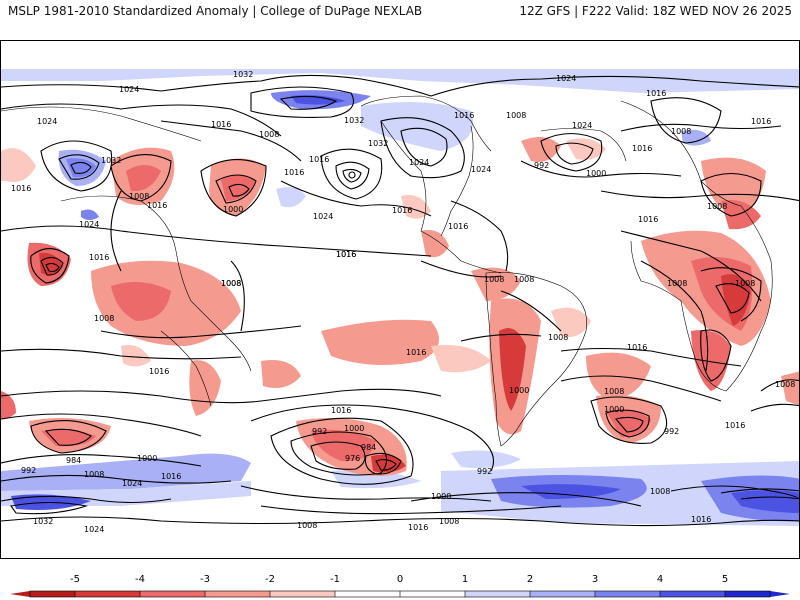 The height and width of the screenshot is (600, 800). Describe the element at coordinates (761, 121) in the screenshot. I see `label-1016-ru: 1016` at that location.